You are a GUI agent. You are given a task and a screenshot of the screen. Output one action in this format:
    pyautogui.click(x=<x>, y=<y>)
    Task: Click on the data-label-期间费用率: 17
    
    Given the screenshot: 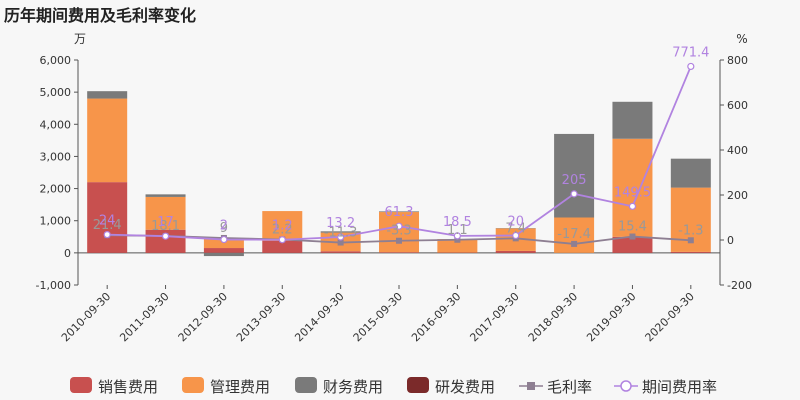 What is the action you would take?
    pyautogui.click(x=165, y=222)
    